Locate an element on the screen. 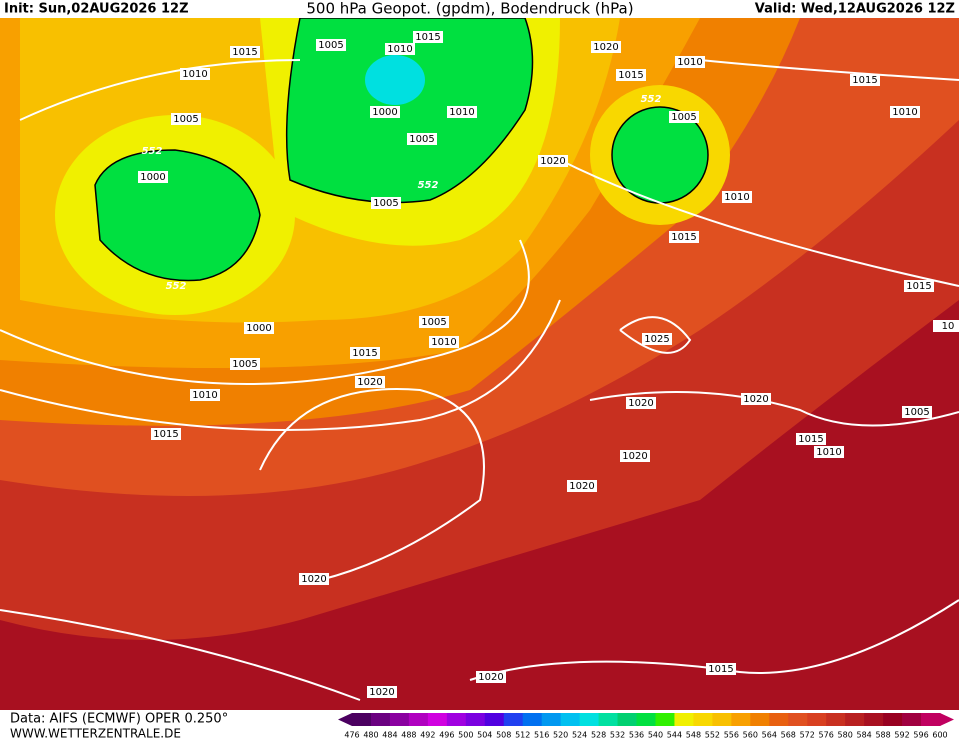 This screenshot has width=959, height=741. colorbar-label: 512 is located at coordinates (522, 735).